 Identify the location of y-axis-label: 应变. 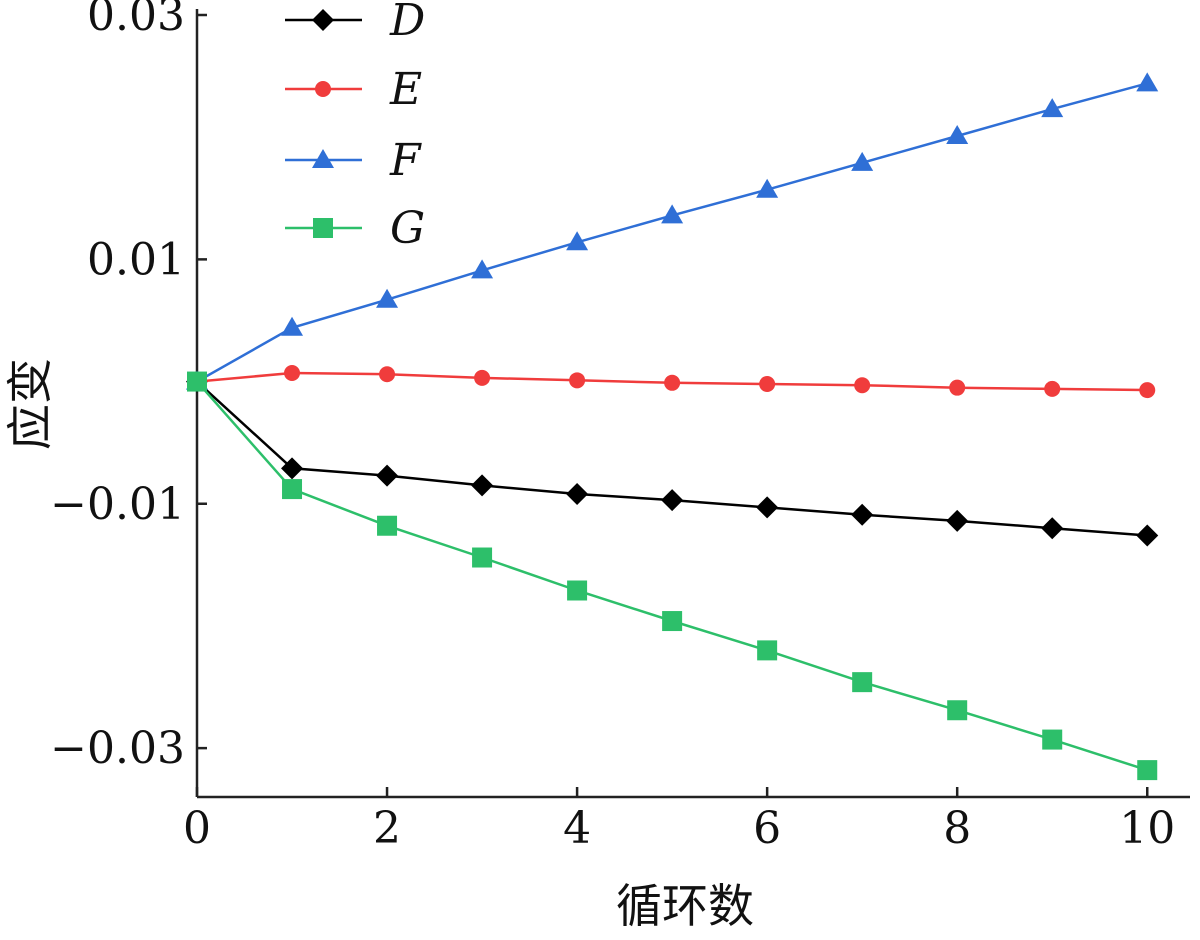
(30, 404).